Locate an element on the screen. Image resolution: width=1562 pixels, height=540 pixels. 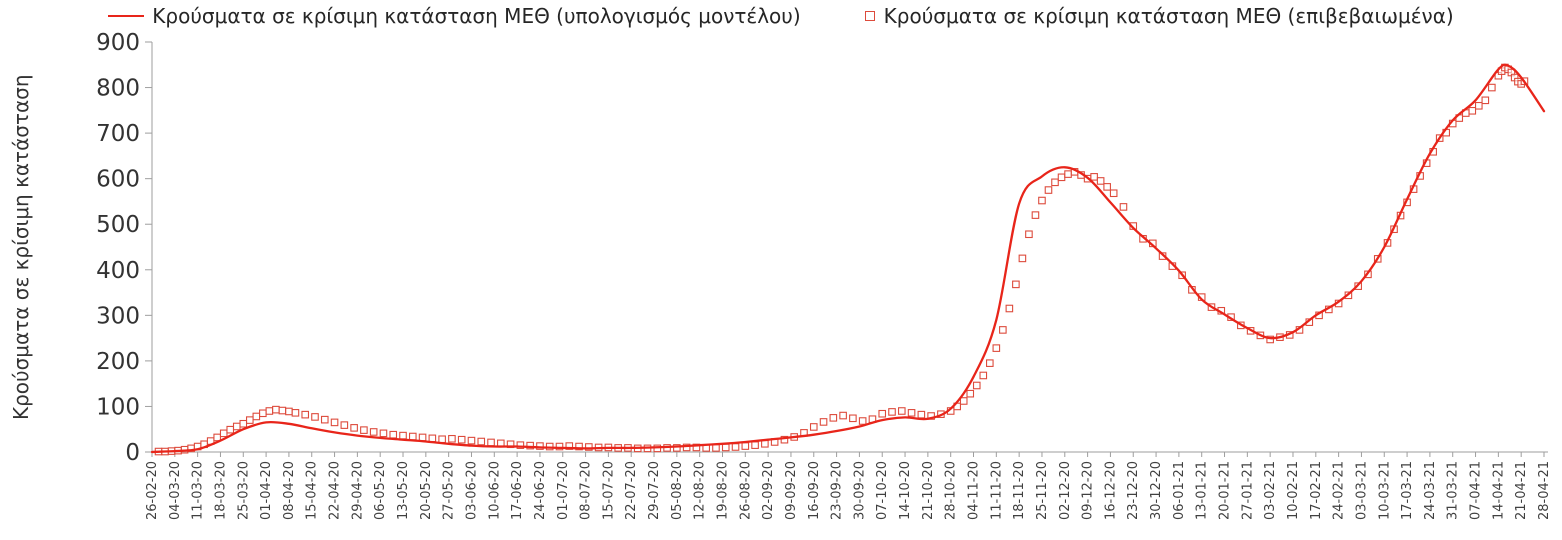
x-tick-label: 28-04-21 is located at coordinates (1544, 490).